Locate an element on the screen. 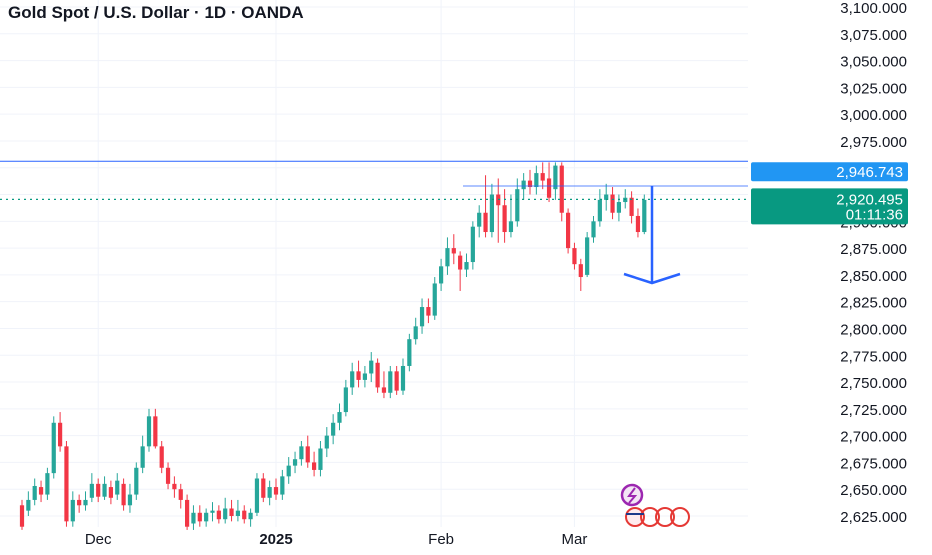 The image size is (932, 555). y-tick-label: 2,750.000 is located at coordinates (873, 383).